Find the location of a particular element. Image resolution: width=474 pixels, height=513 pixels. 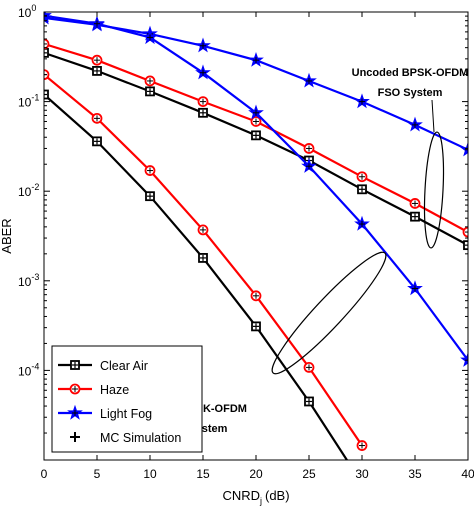

legend-label-3: MC Simulation is located at coordinates (140, 438).